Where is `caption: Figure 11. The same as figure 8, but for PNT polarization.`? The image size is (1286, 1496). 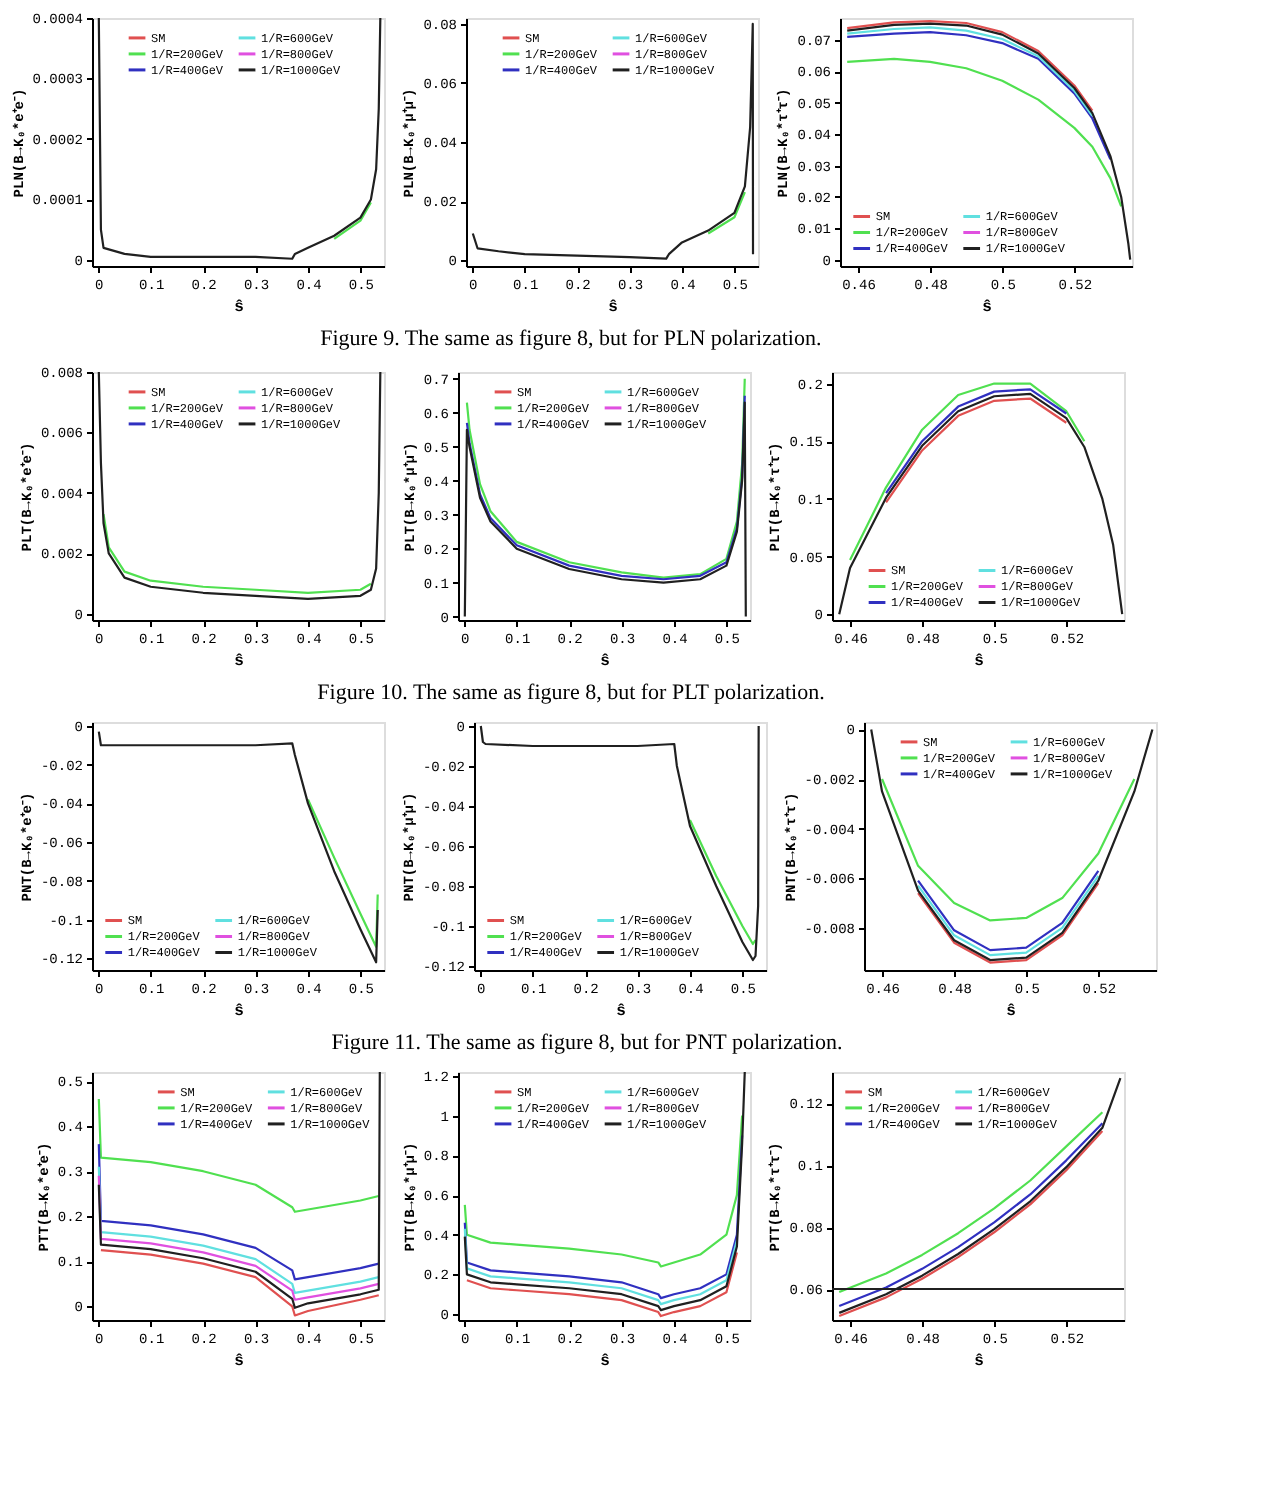
caption: Figure 11. The same as figure 8, but for PNT polarization. is located at coordinates (587, 1043).